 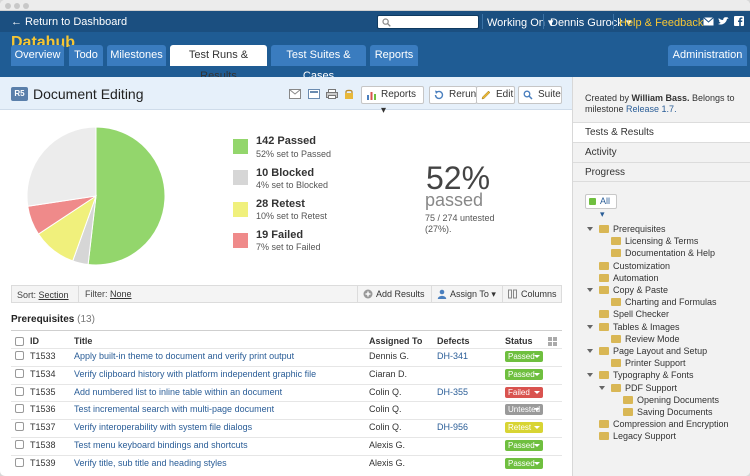 What do you see at coordinates (136, 55) in the screenshot?
I see `tab-milestones: Milestones` at bounding box center [136, 55].